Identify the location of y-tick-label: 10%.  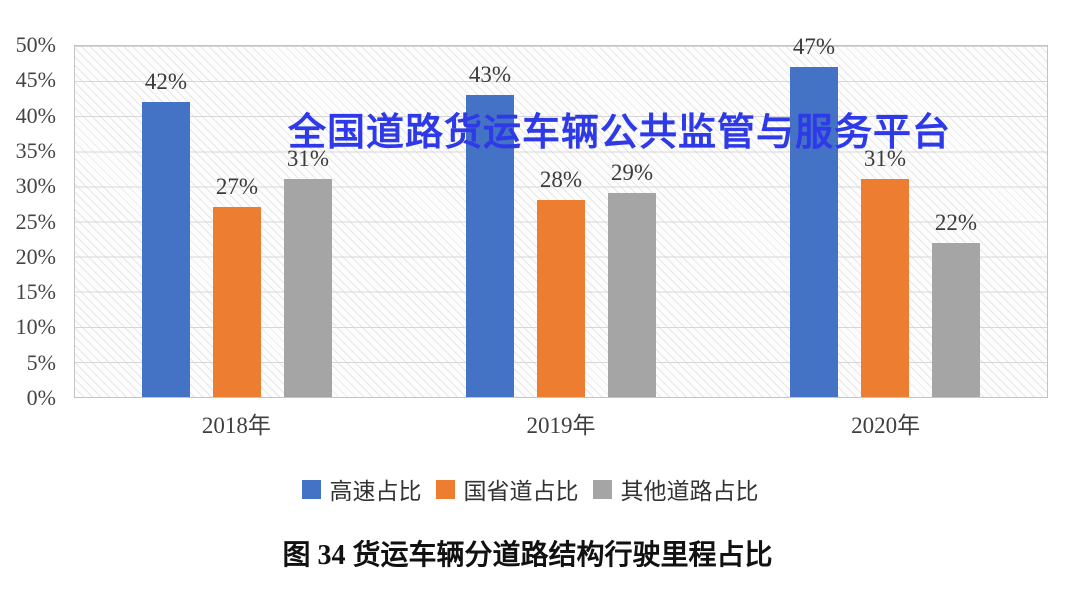
(35, 327).